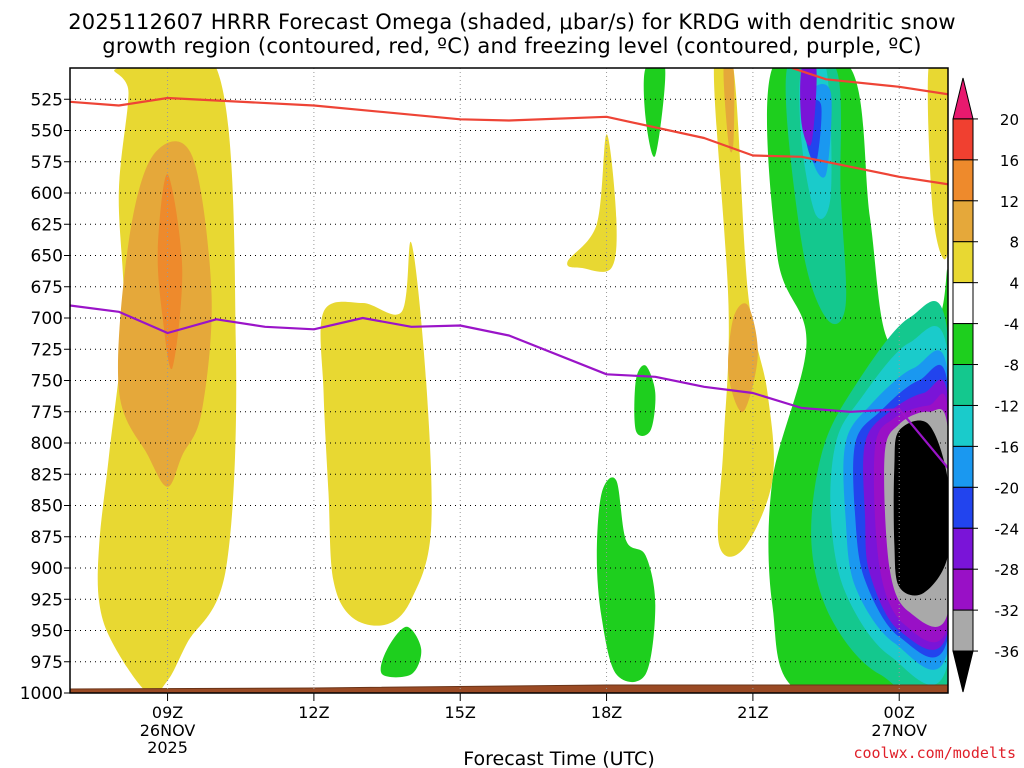 This screenshot has width=1024, height=768. What do you see at coordinates (313, 712) in the screenshot?
I see `x-tick-label-12Z: 12Z` at bounding box center [313, 712].